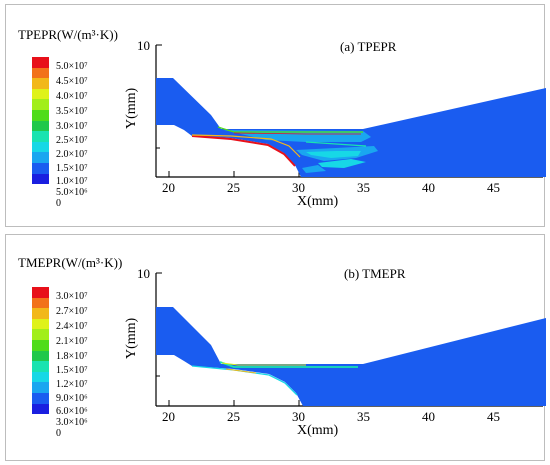  What do you see at coordinates (72, 411) in the screenshot?
I see `colorbar-label: 6.0×10⁶` at bounding box center [72, 411].